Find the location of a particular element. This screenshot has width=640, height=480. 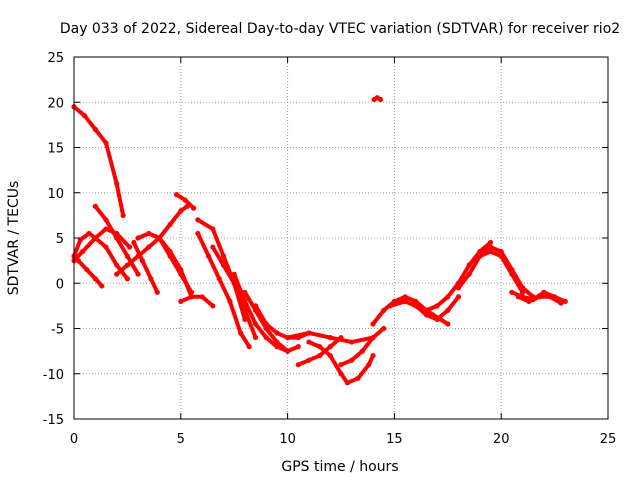

y-tick-label: 25 is located at coordinates (55, 58).